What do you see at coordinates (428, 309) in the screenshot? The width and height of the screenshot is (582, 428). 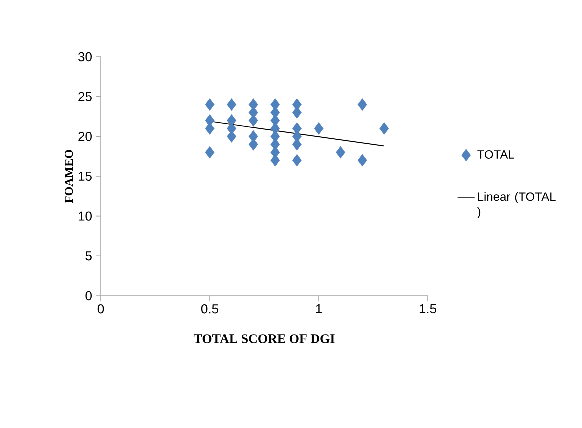 I see `x-tick-label: 1.5` at bounding box center [428, 309].